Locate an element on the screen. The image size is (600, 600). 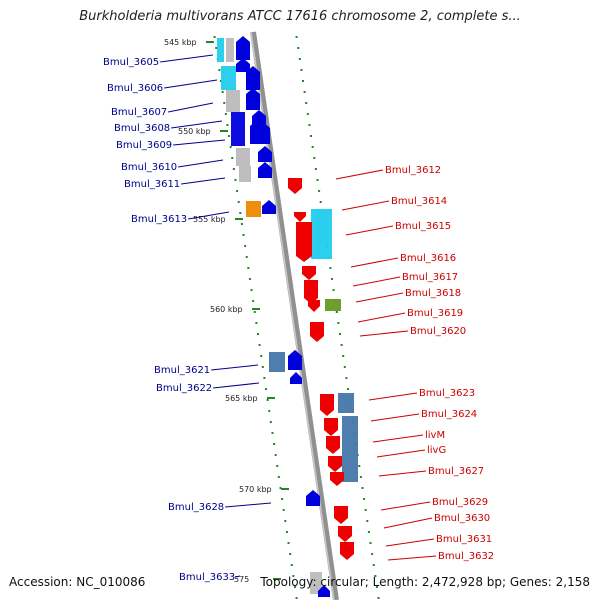
left-gene-label: Bmul_3628 is located at coordinates (196, 507).